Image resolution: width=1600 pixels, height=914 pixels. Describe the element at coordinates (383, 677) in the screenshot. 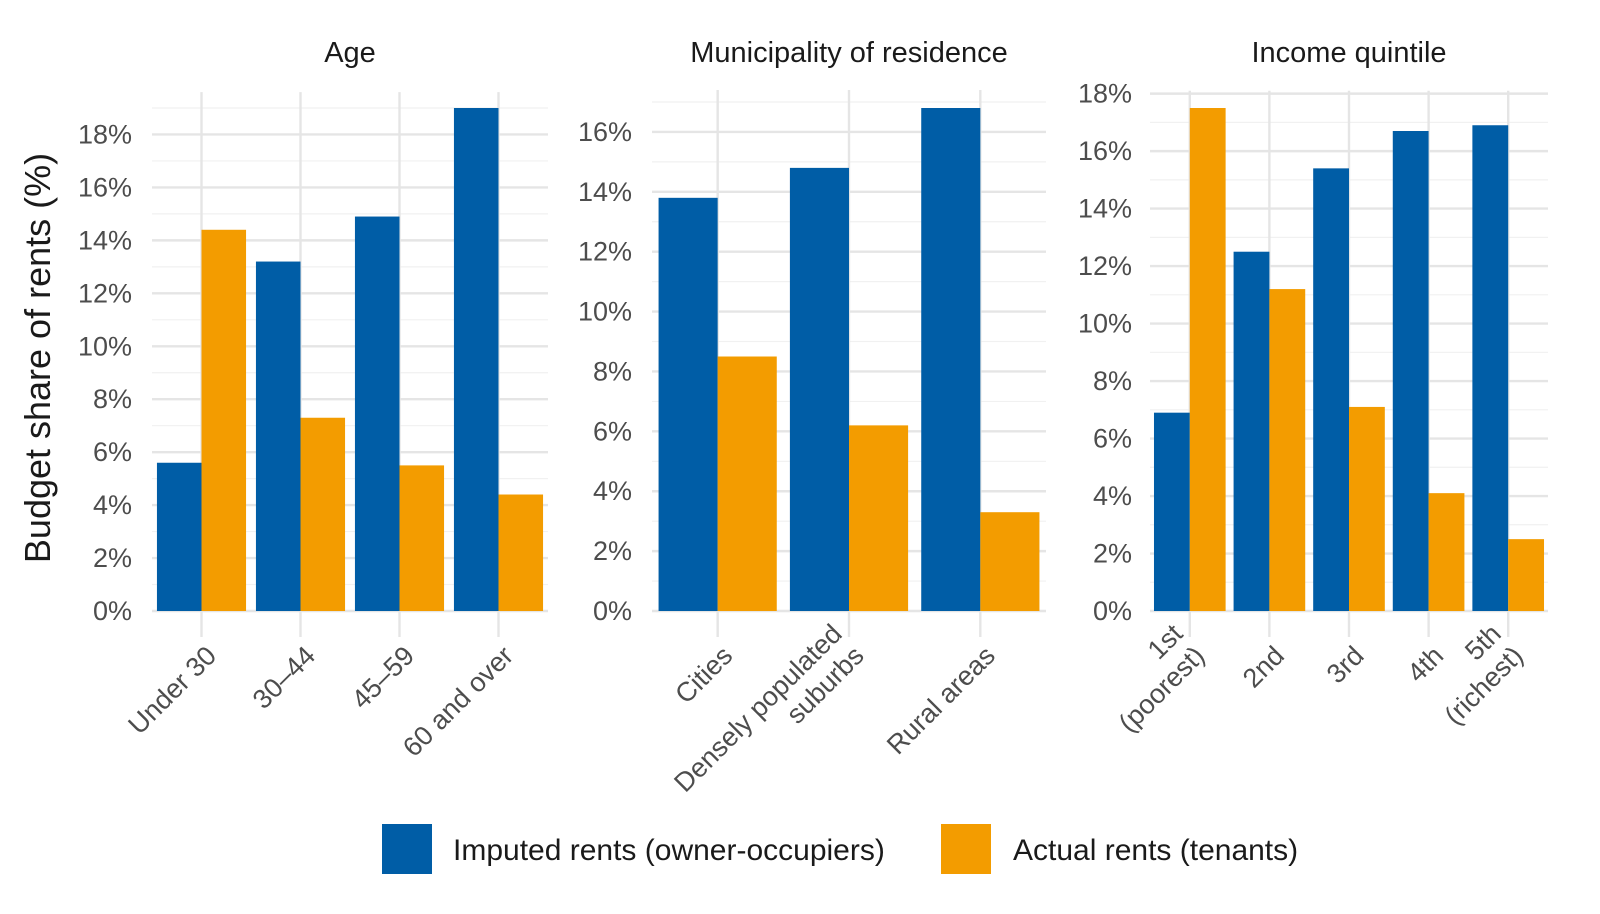

I see `x-tick-label: 45–59` at that location.